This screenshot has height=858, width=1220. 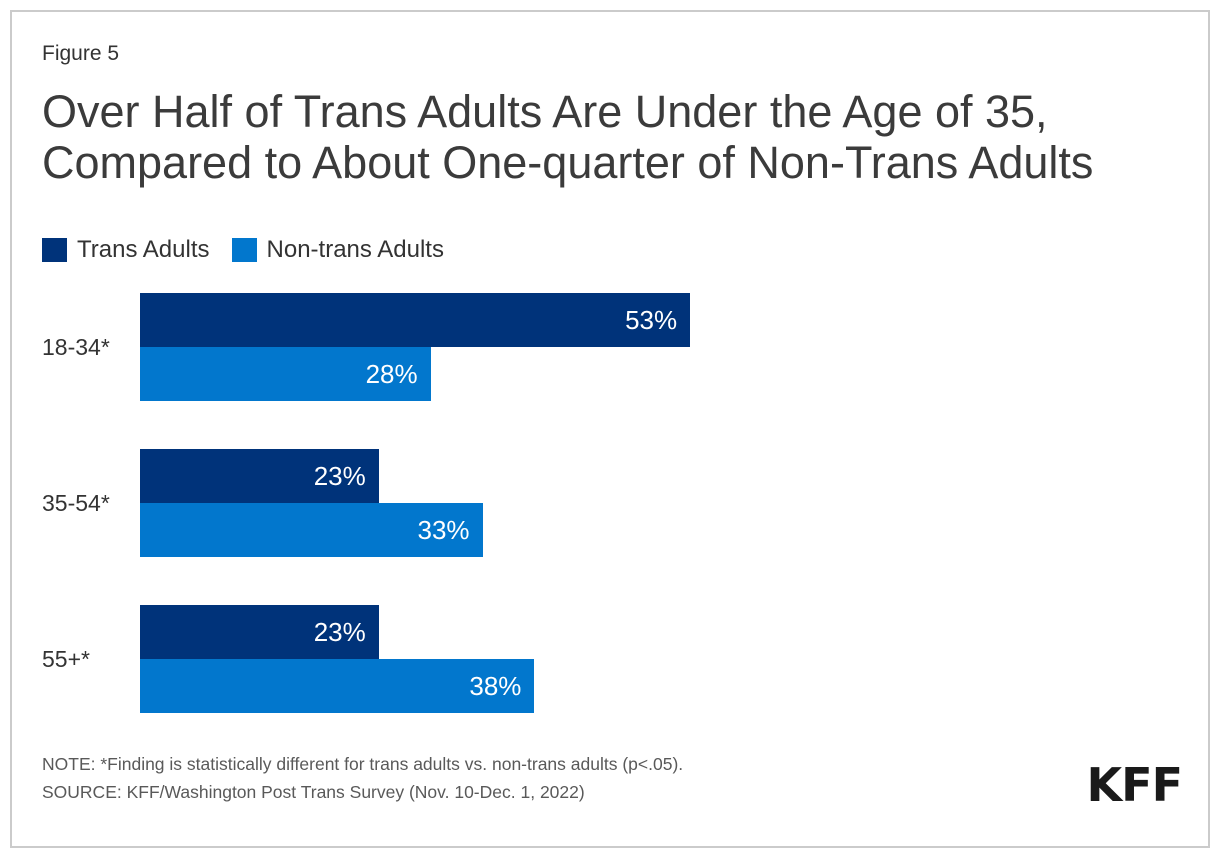 What do you see at coordinates (285, 374) in the screenshot?
I see `bar-non-trans-adults: 28%` at bounding box center [285, 374].